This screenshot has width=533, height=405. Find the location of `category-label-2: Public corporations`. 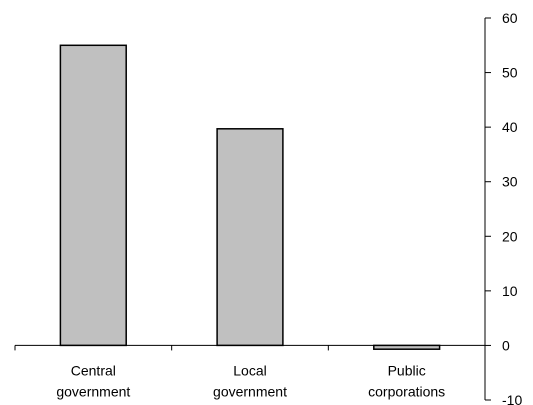

category-label-2: Public corporations is located at coordinates (406, 380).